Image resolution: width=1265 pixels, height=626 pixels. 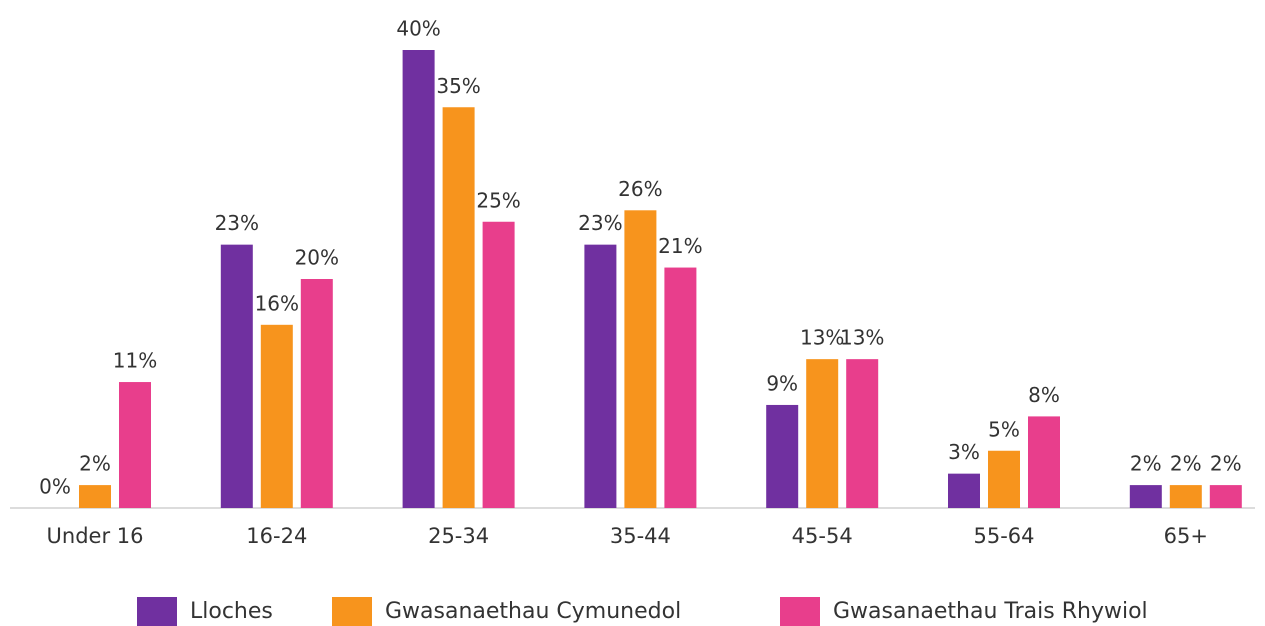 What do you see at coordinates (1044, 395) in the screenshot?
I see `data-label: 8%` at bounding box center [1044, 395].